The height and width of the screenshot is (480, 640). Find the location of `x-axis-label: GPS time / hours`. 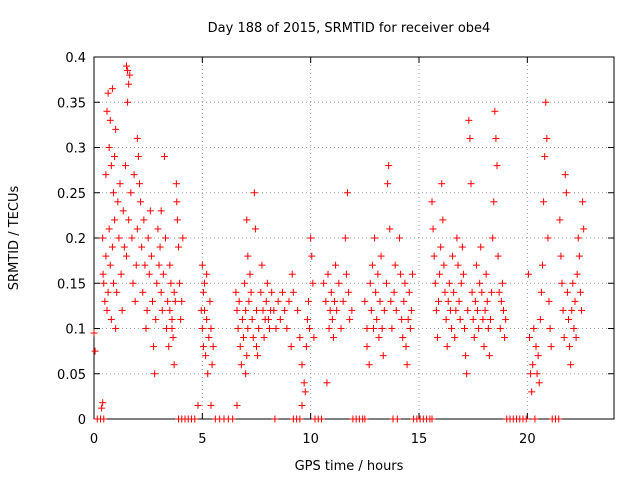

x-axis-label: GPS time / hours is located at coordinates (349, 466).